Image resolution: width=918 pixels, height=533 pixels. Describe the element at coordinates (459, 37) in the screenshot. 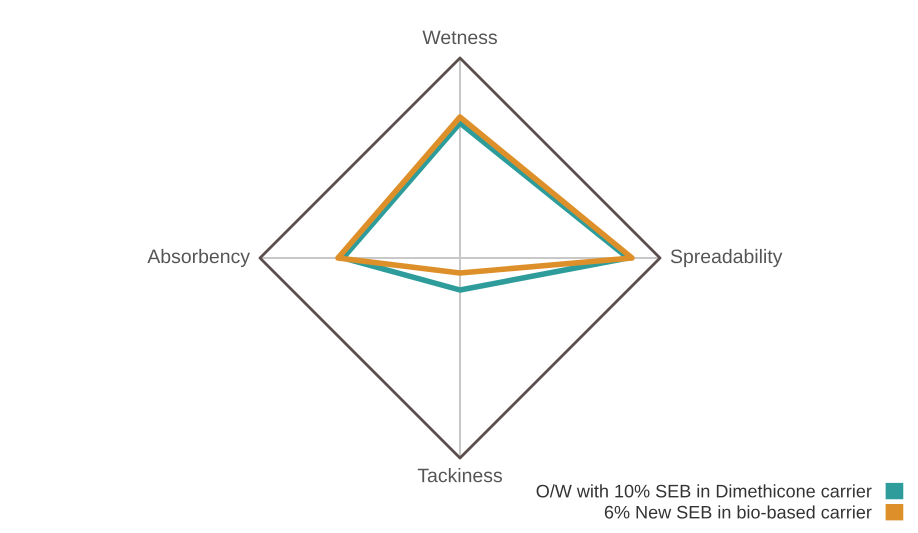

I see `spoke-label: Wetness` at that location.